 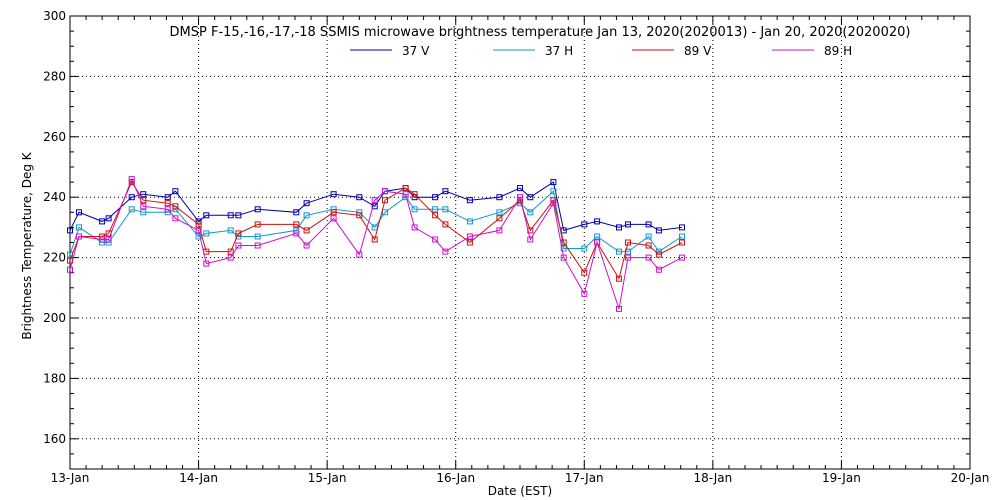 What do you see at coordinates (698, 51) in the screenshot?
I see `legend-label-89-v: 89 V` at bounding box center [698, 51].